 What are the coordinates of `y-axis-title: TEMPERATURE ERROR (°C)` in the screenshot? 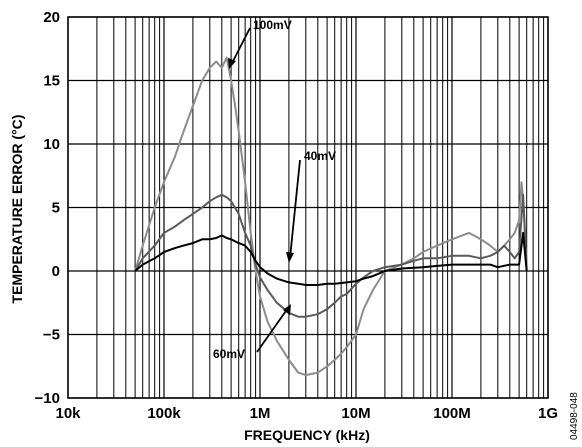 It's located at (17, 209).